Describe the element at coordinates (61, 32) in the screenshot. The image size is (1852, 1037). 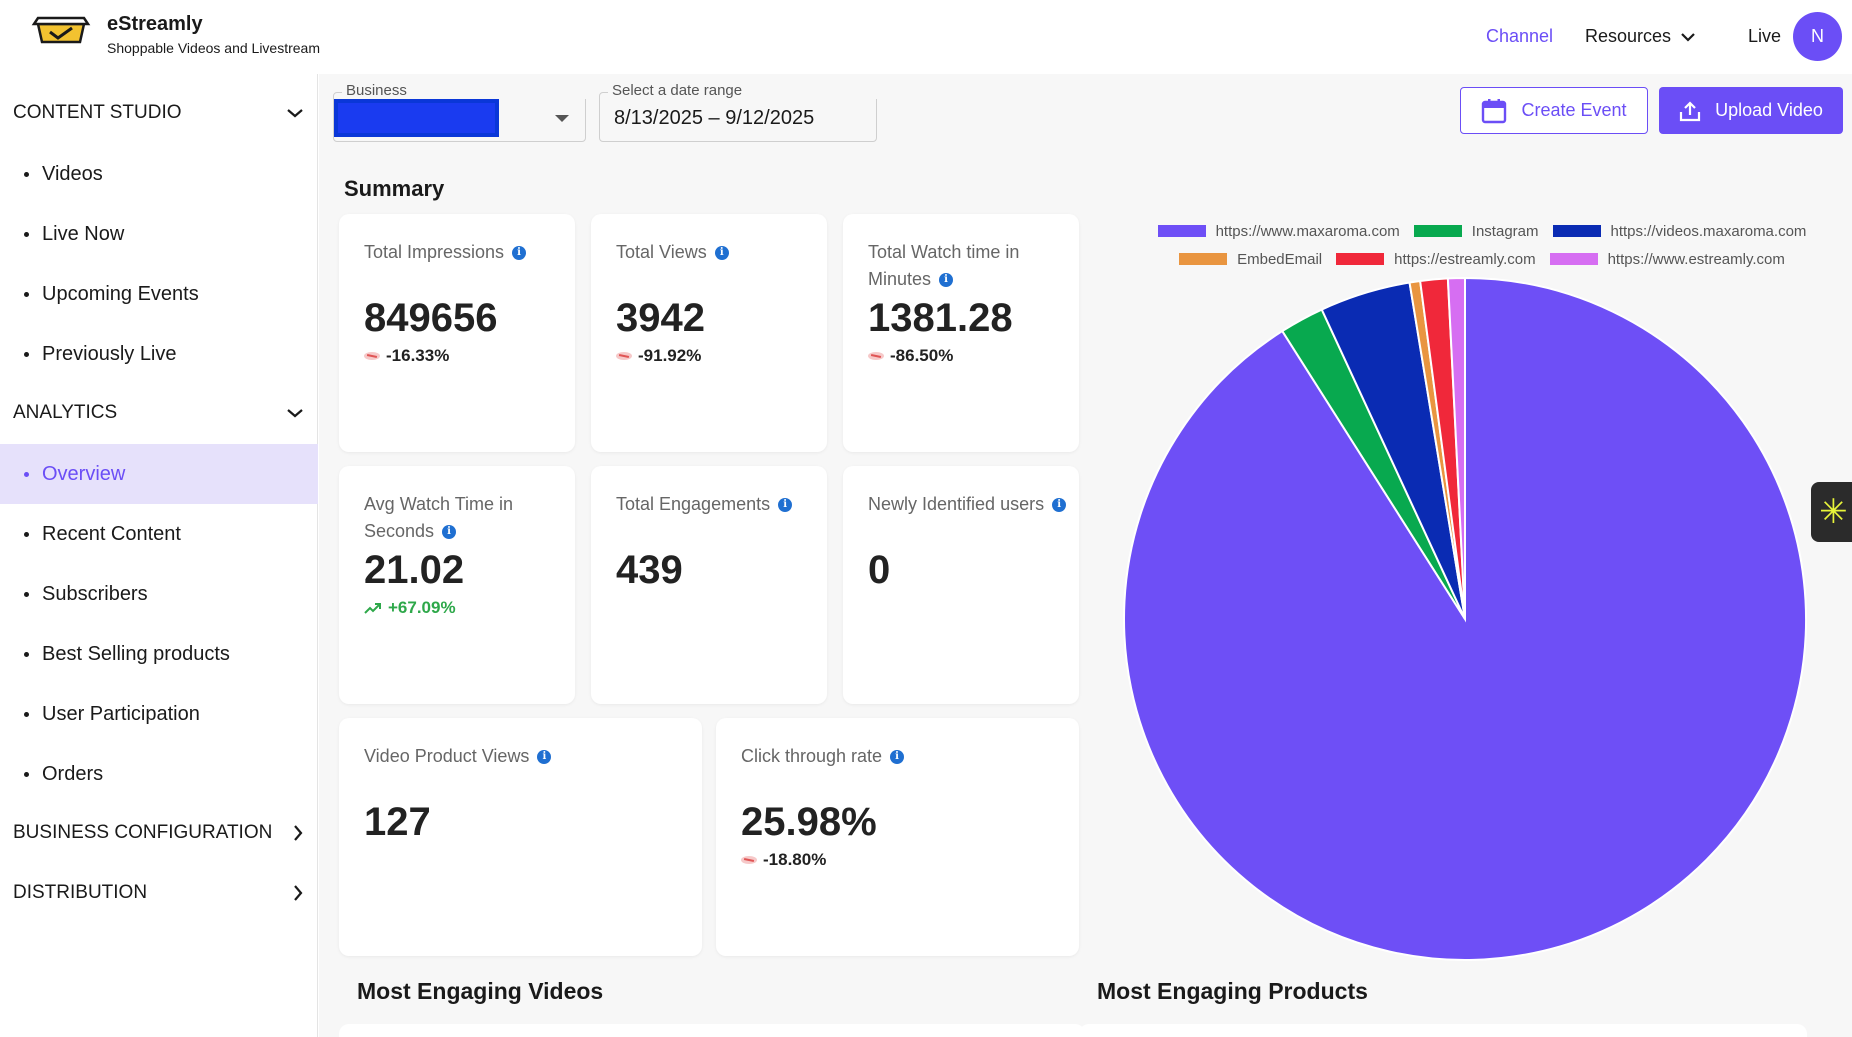
I see `estreamly-logo-icon` at that location.